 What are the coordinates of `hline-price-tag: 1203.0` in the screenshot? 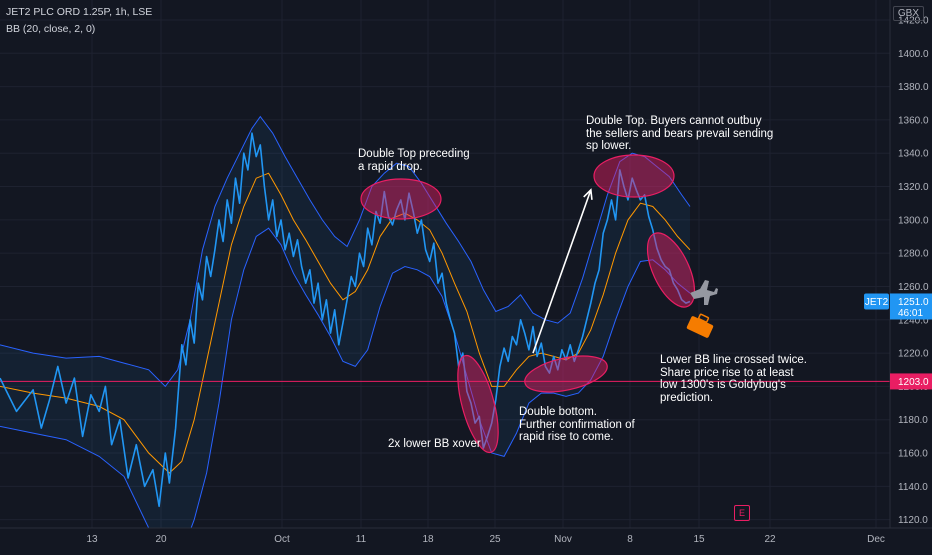 It's located at (913, 382).